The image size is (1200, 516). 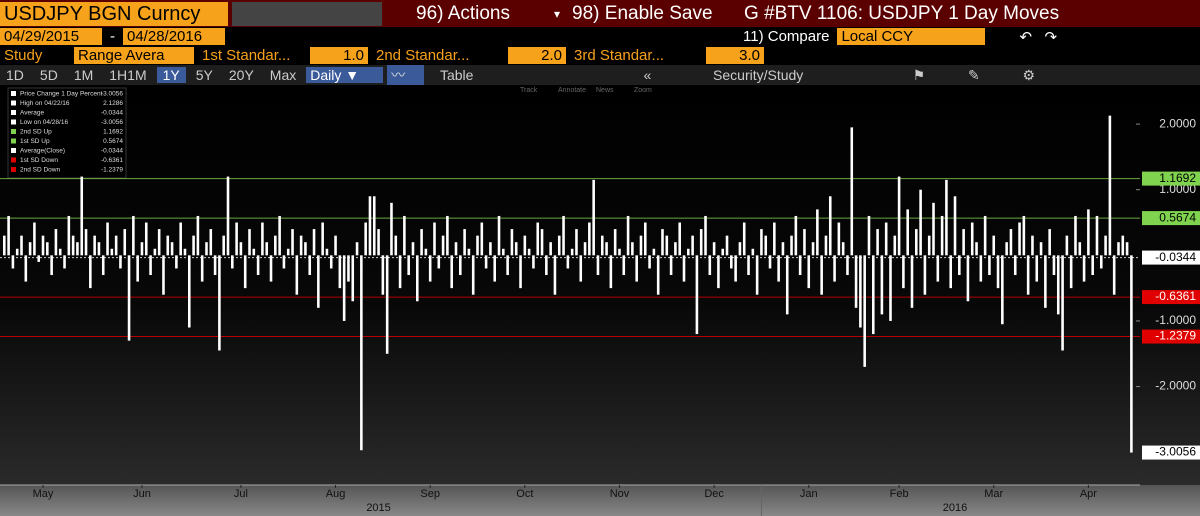 What do you see at coordinates (15, 75) in the screenshot?
I see `range-button: 1D` at bounding box center [15, 75].